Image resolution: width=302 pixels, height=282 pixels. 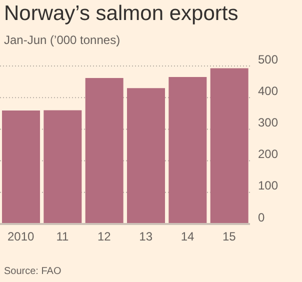 I want to click on y-tick-label: 0, so click(x=261, y=217).